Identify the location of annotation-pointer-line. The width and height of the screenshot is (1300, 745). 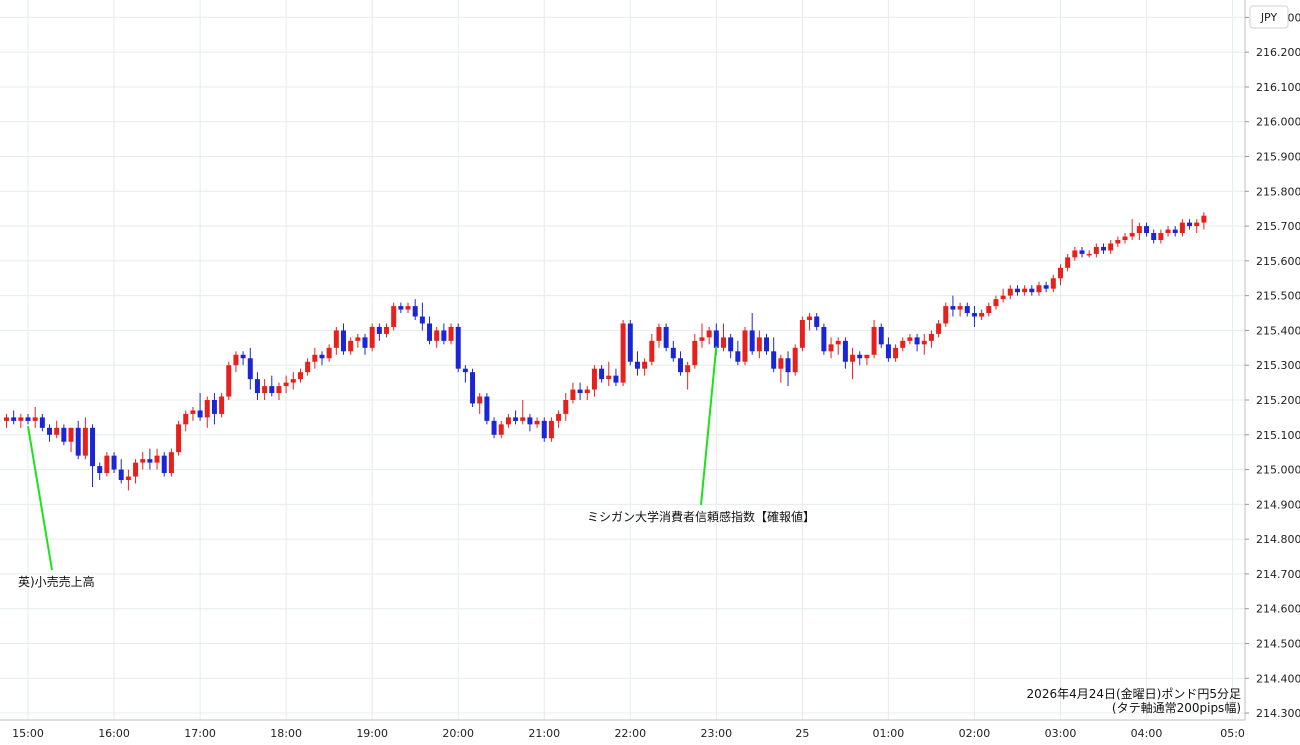
(40, 498).